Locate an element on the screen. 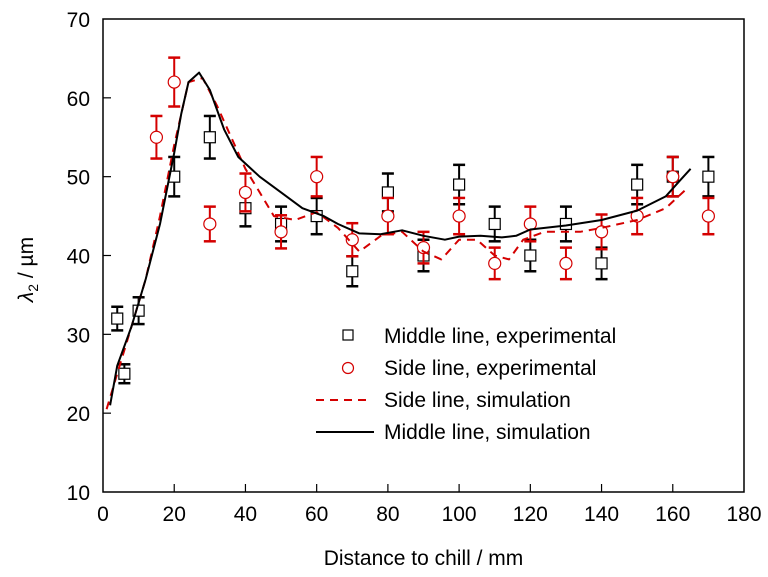 The height and width of the screenshot is (577, 768). x-tick-label: 40 is located at coordinates (245, 514).